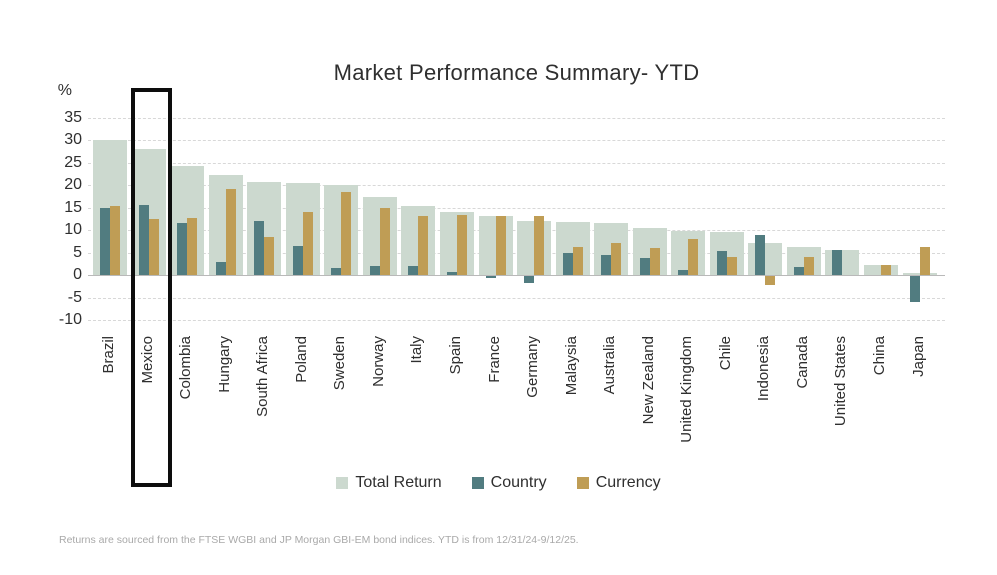 The width and height of the screenshot is (997, 575). What do you see at coordinates (461, 245) in the screenshot?
I see `bar-currency-spain` at bounding box center [461, 245].